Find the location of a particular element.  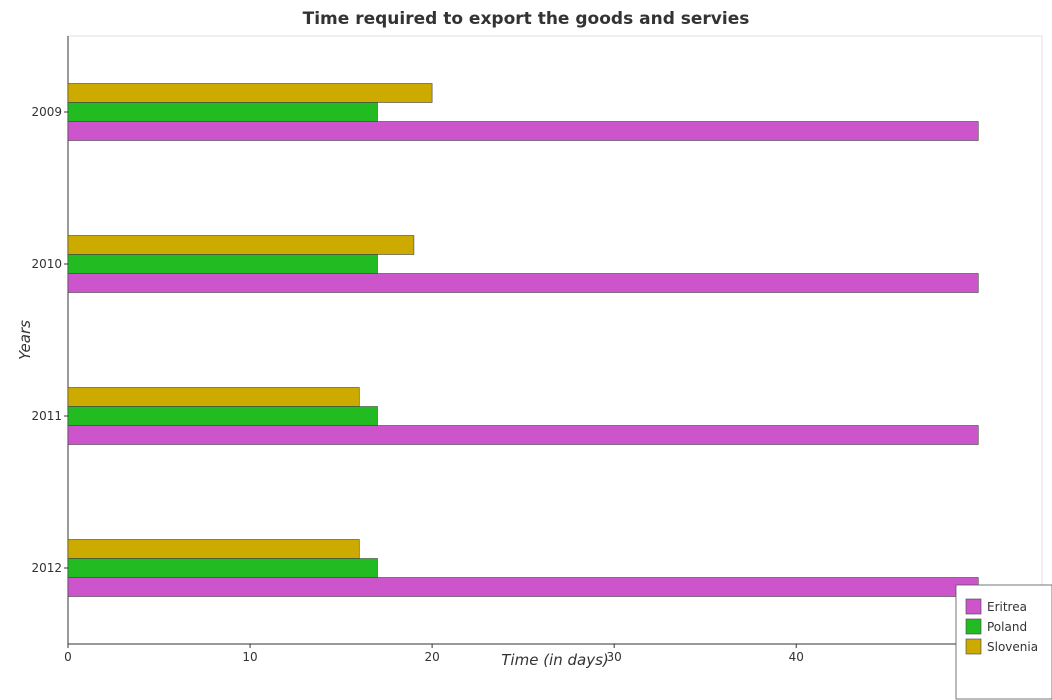

bar-poland-2009 is located at coordinates (222, 112).